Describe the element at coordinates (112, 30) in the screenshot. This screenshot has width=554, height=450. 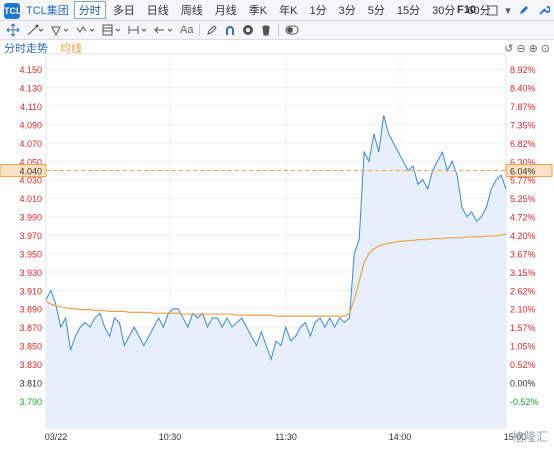
I see `fibonacci-tool-icon` at that location.